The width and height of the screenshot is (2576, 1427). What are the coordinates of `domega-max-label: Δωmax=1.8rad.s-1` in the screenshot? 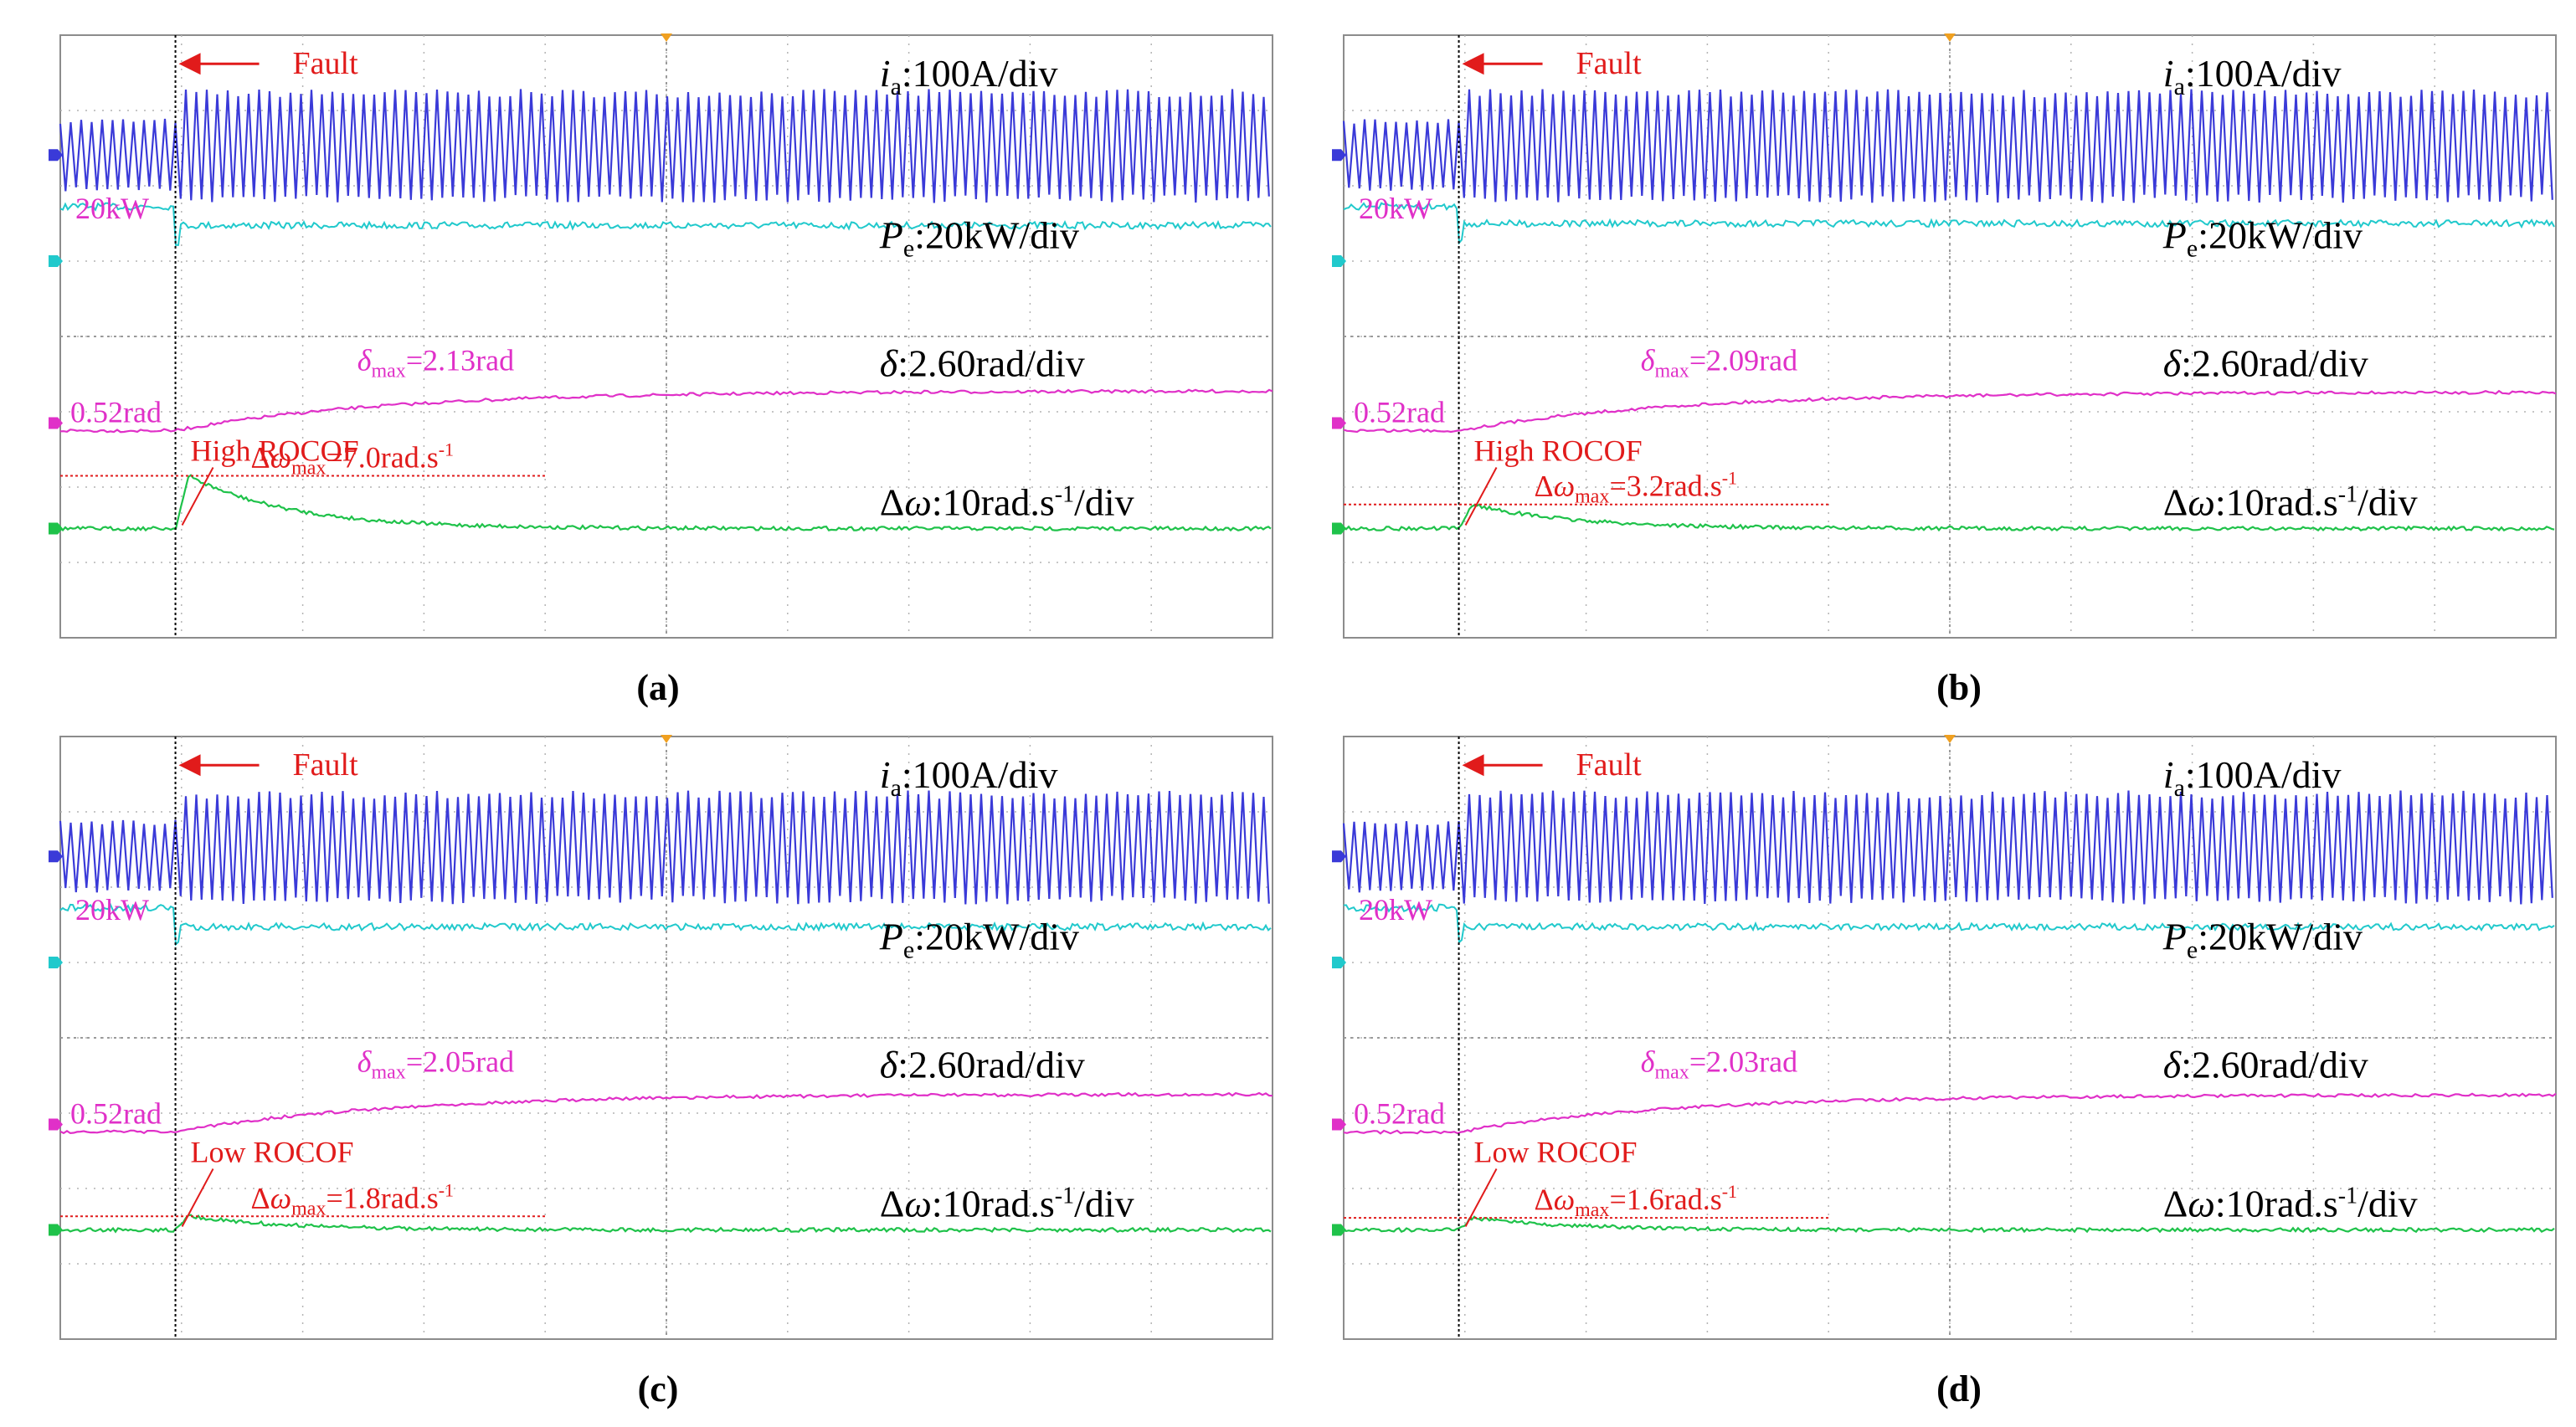 It's located at (353, 1199).